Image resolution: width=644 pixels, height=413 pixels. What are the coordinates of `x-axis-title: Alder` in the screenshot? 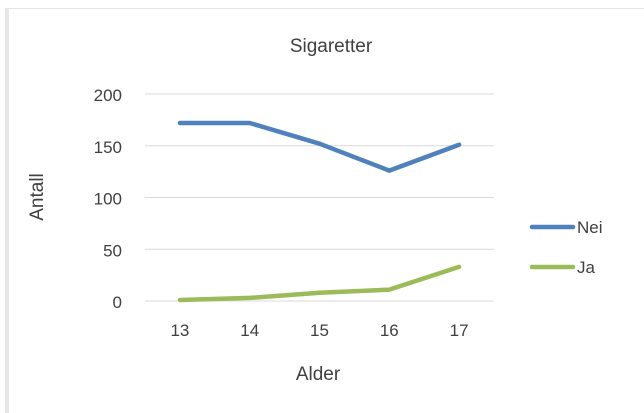 It's located at (318, 374).